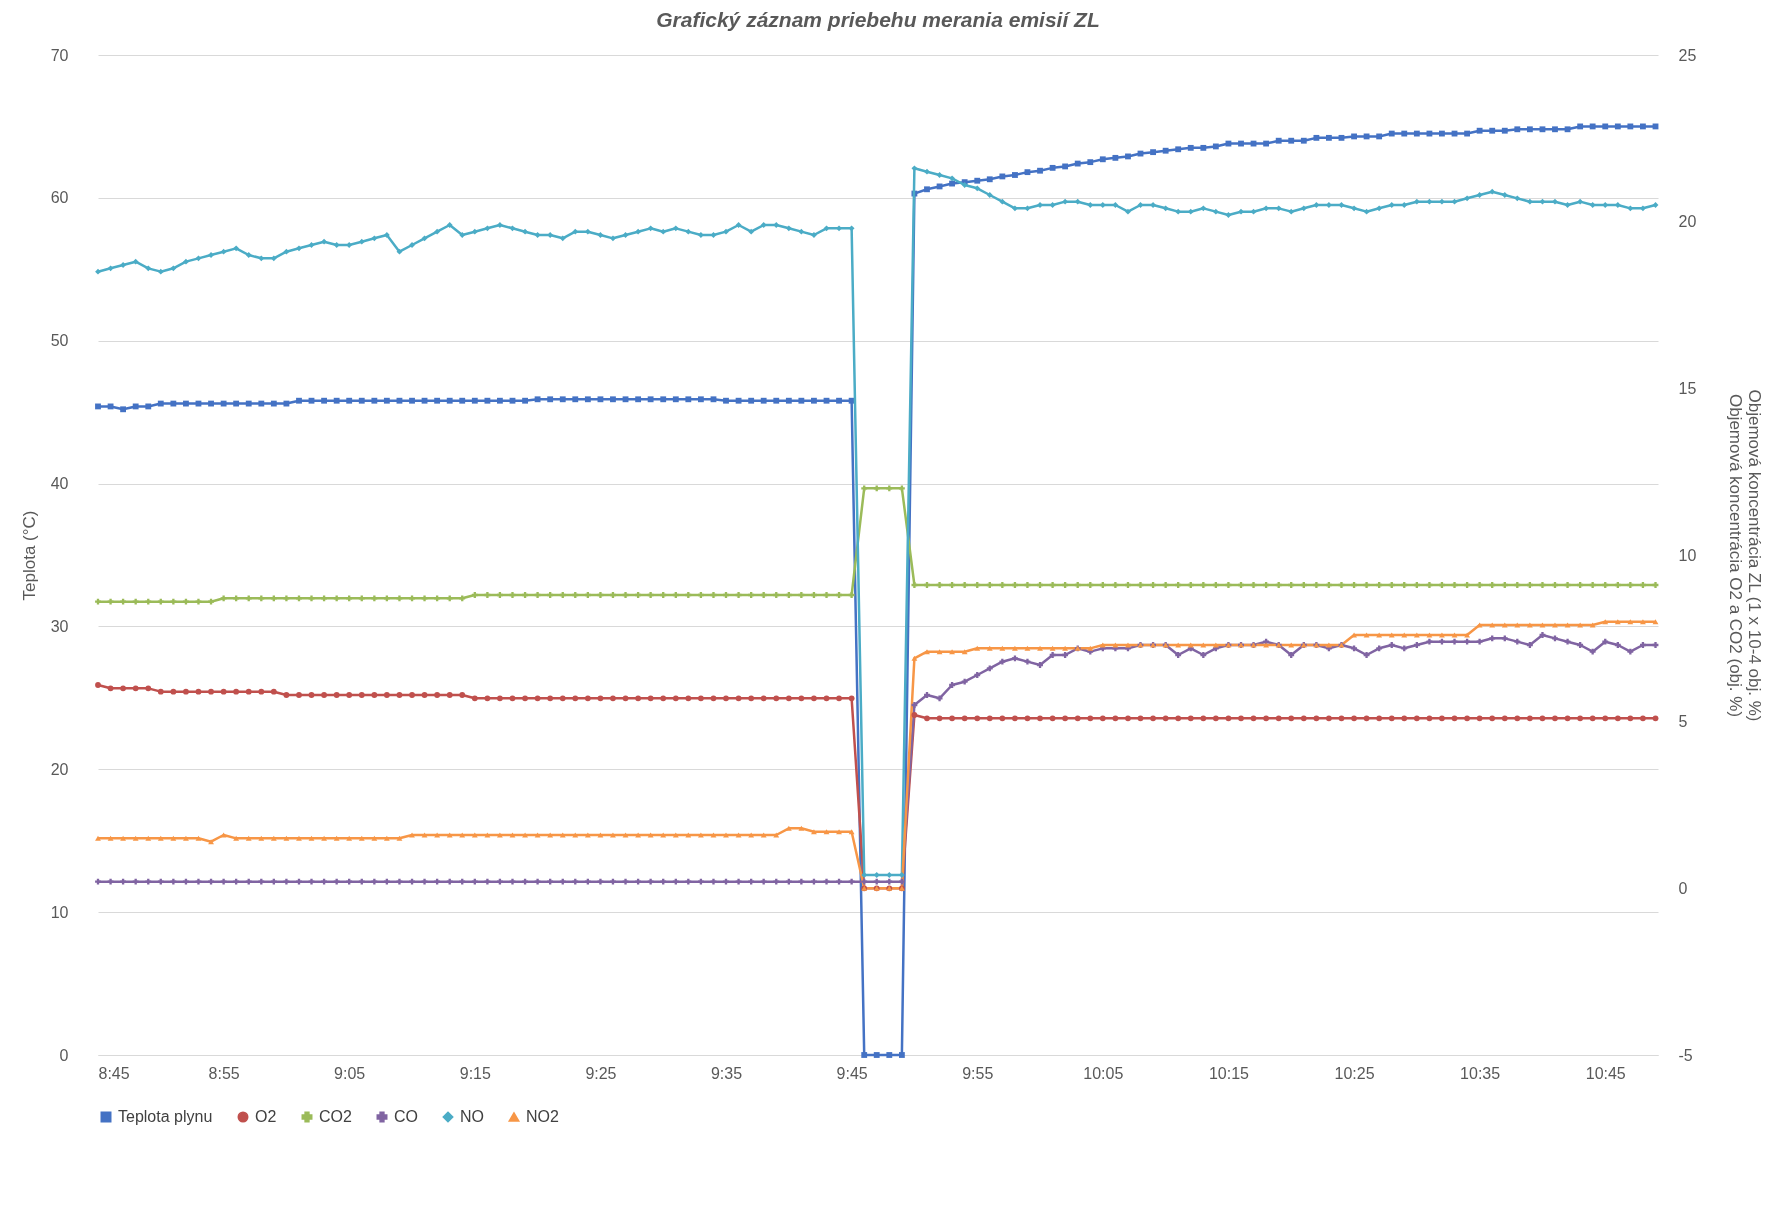 The height and width of the screenshot is (1218, 1787). What do you see at coordinates (1687, 388) in the screenshot?
I see `y2-tick-label: 15` at bounding box center [1687, 388].